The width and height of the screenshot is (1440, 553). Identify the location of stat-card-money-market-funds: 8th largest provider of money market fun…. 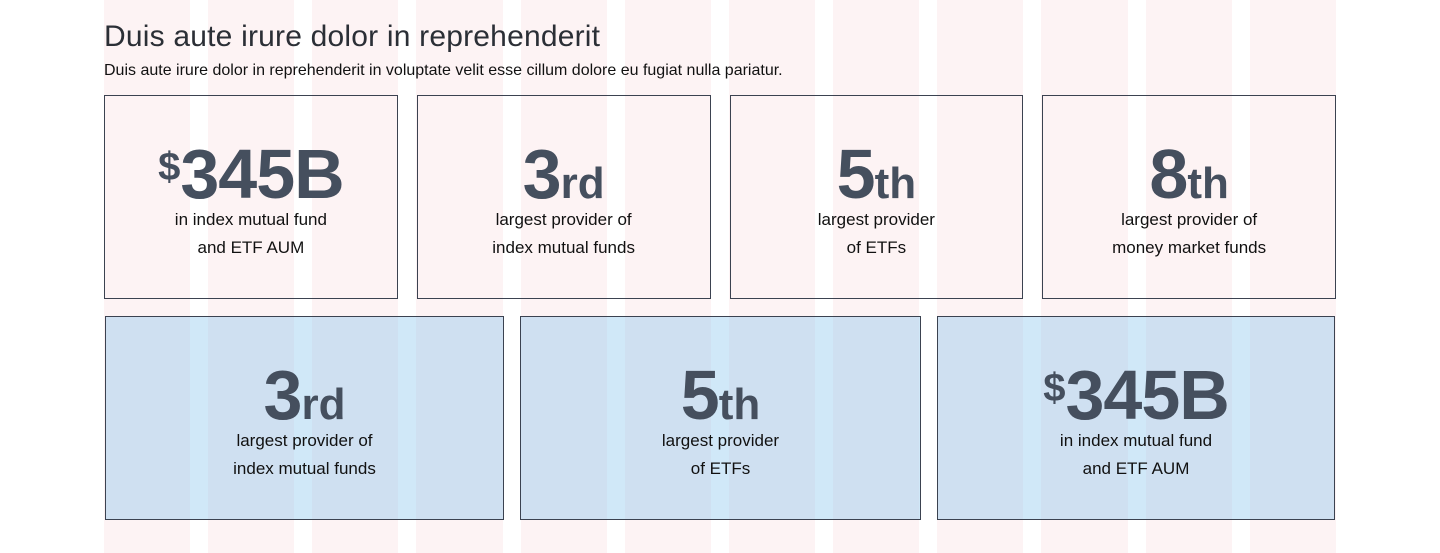
(1189, 197).